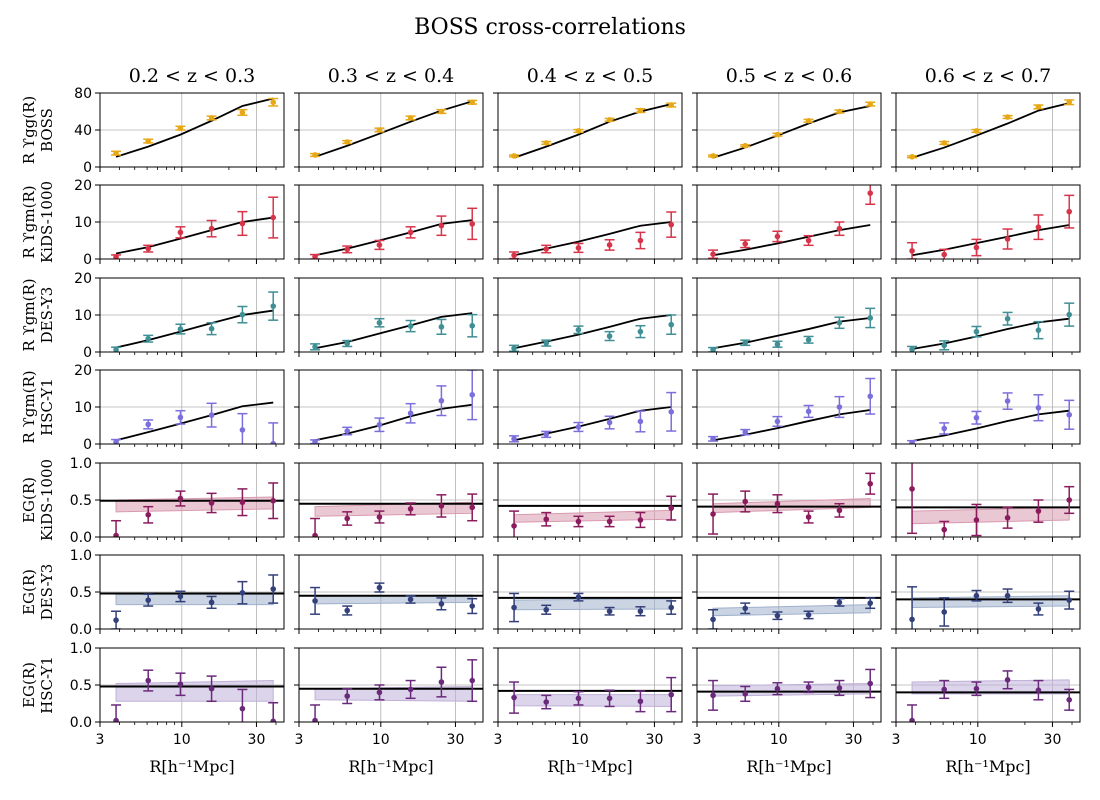 This screenshot has width=1100, height=800. What do you see at coordinates (81, 501) in the screenshot?
I see `y-tick-label: 0.5` at bounding box center [81, 501].